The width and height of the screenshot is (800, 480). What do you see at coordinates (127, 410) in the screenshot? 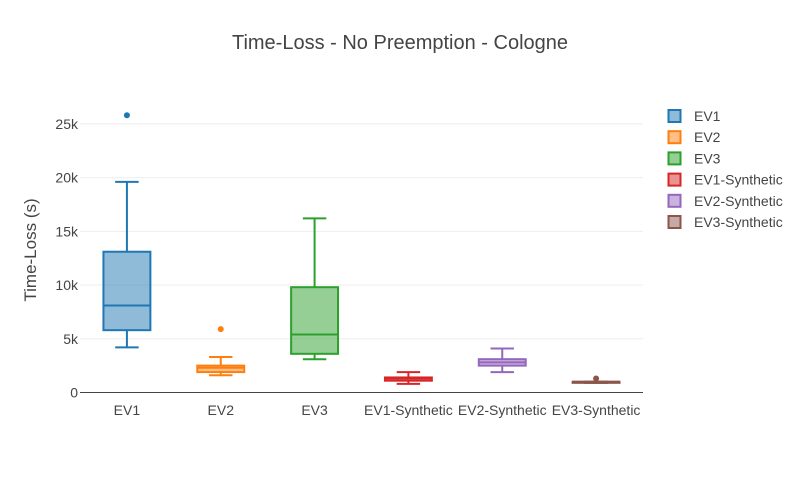
I see `x-tick-label: EV1` at bounding box center [127, 410].